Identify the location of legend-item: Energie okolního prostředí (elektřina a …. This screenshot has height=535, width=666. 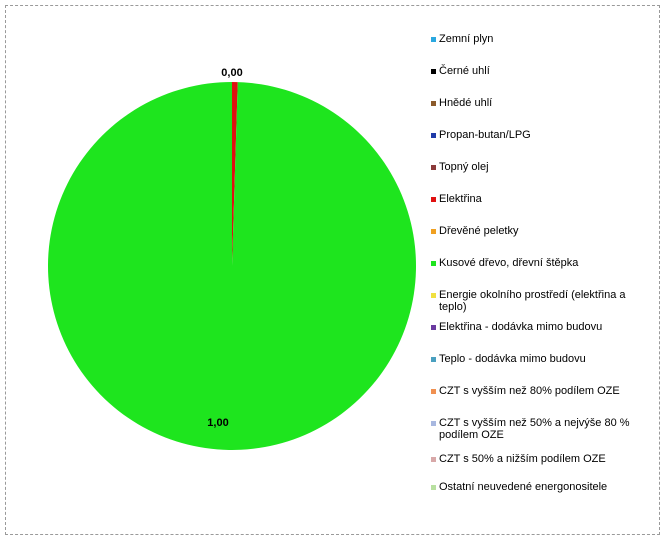
(541, 301).